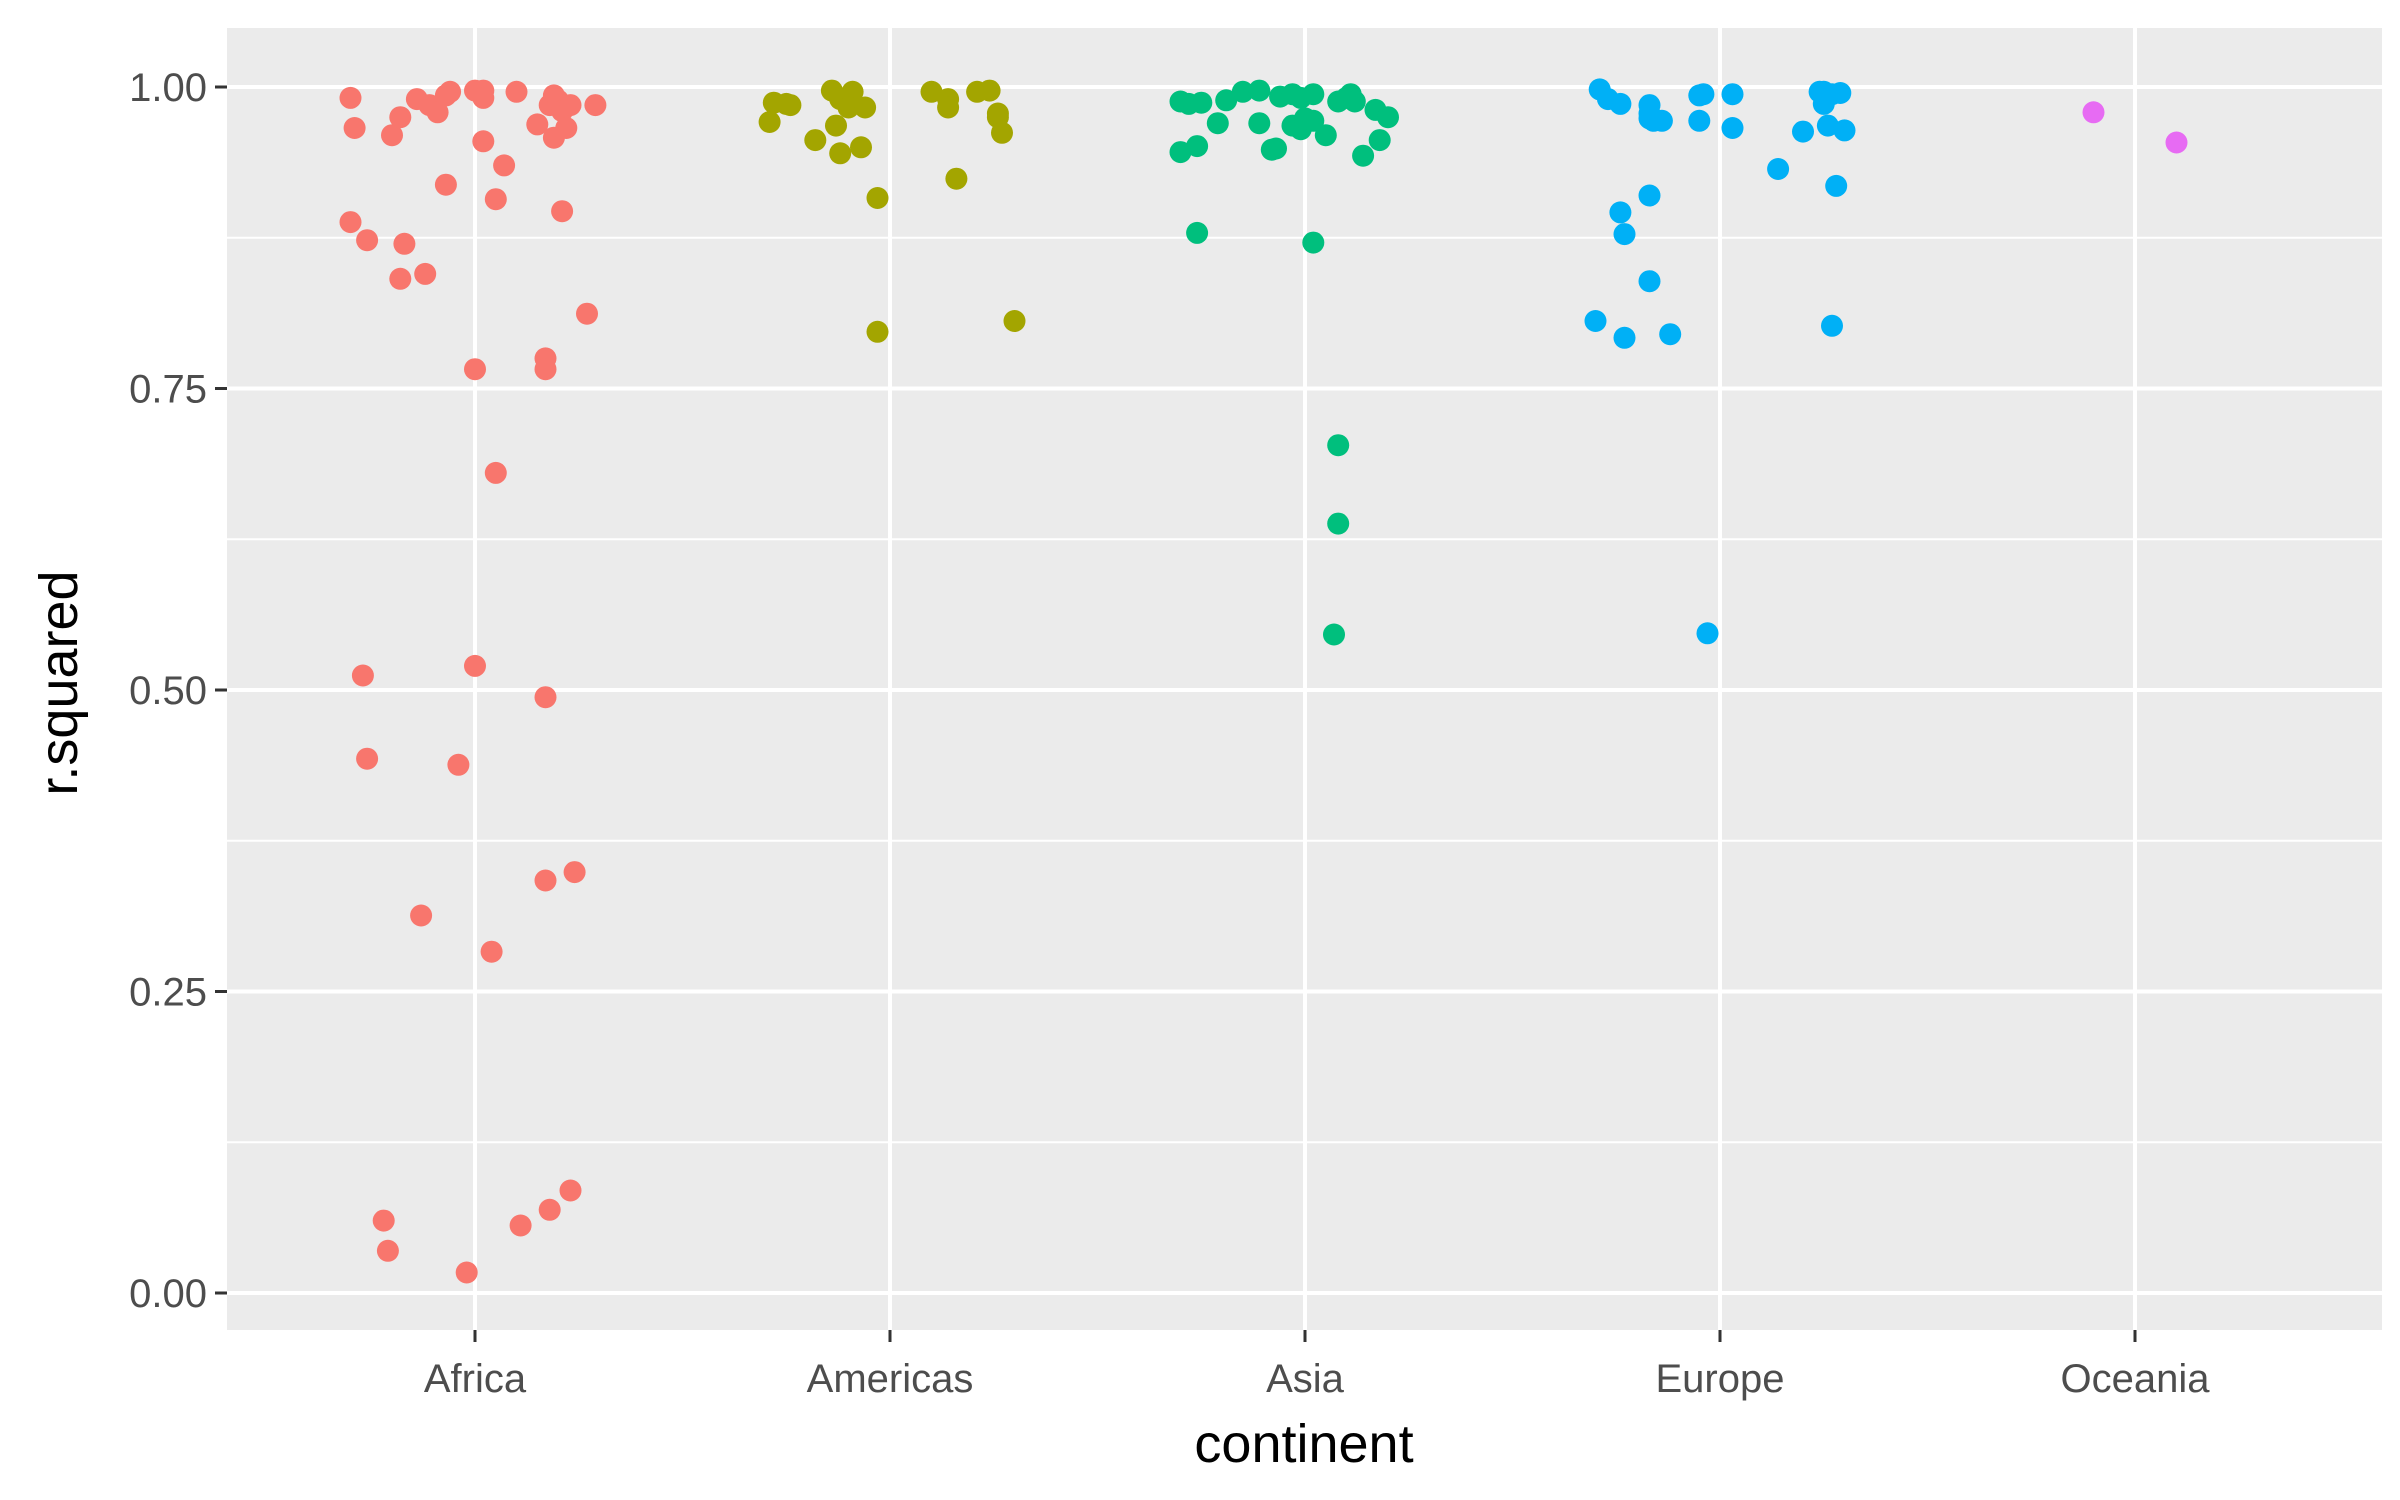 The image size is (2400, 1500). I want to click on x-axis-title: continent, so click(1303, 1444).